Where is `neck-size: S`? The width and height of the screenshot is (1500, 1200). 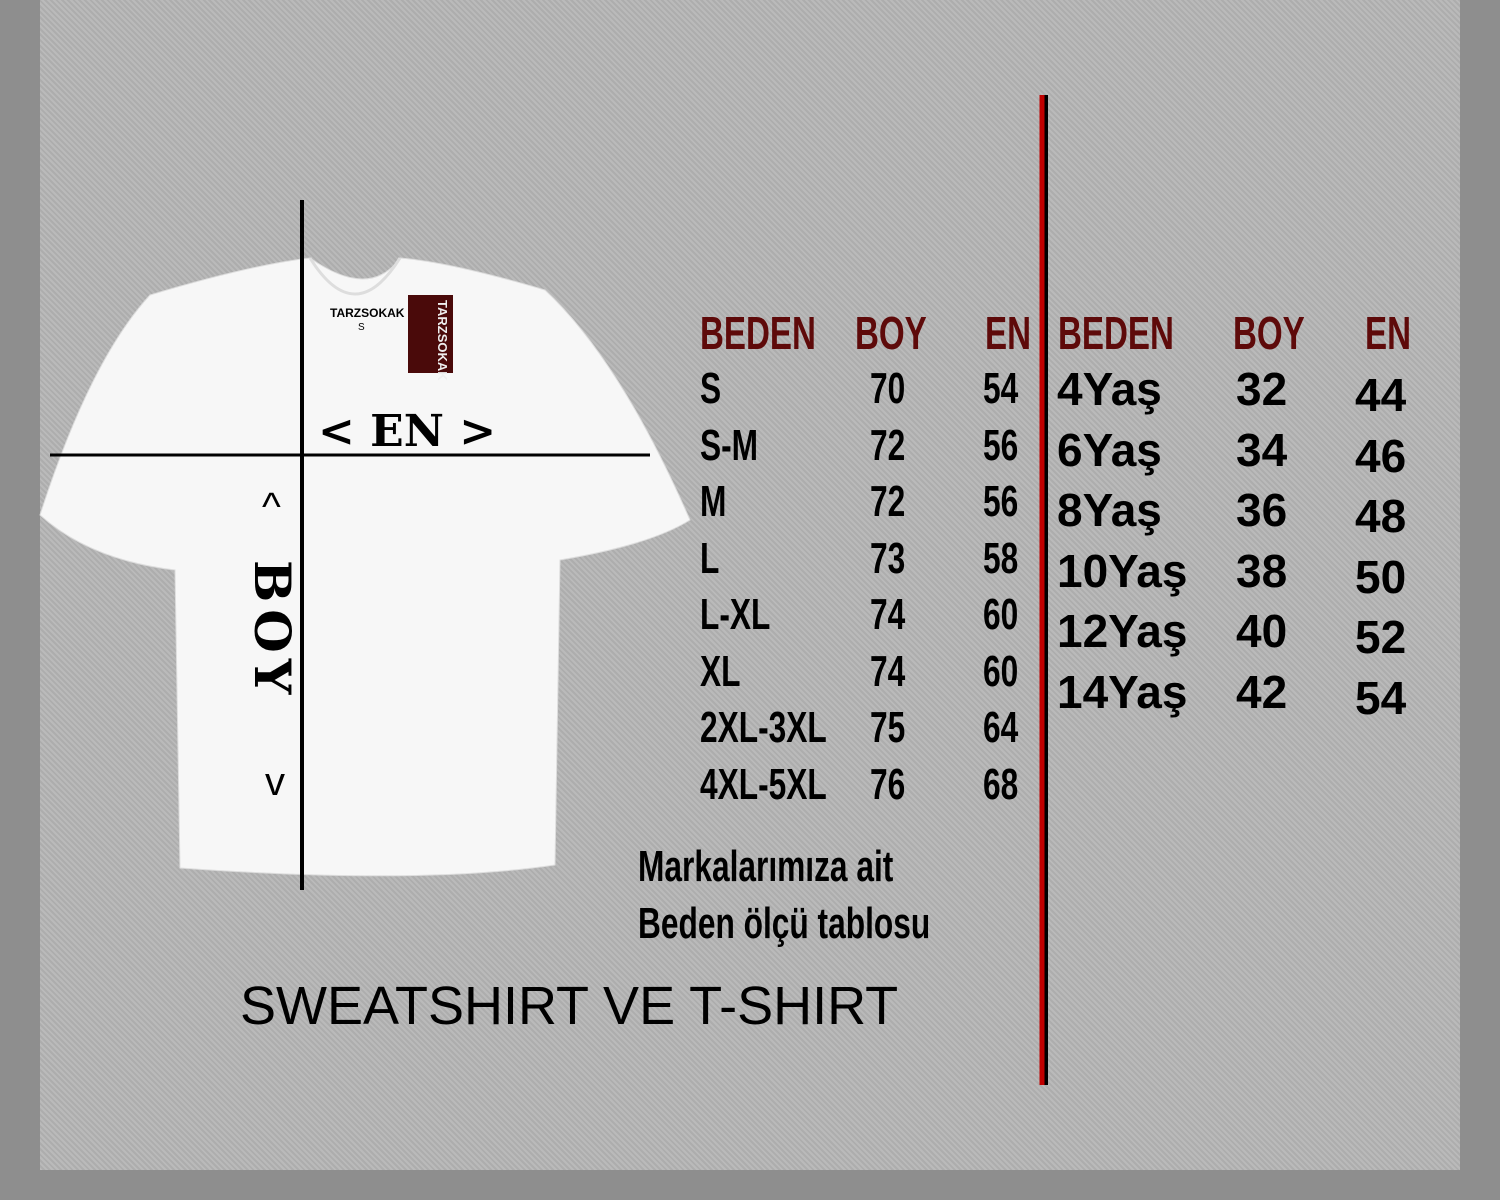
neck-size: S is located at coordinates (361, 327).